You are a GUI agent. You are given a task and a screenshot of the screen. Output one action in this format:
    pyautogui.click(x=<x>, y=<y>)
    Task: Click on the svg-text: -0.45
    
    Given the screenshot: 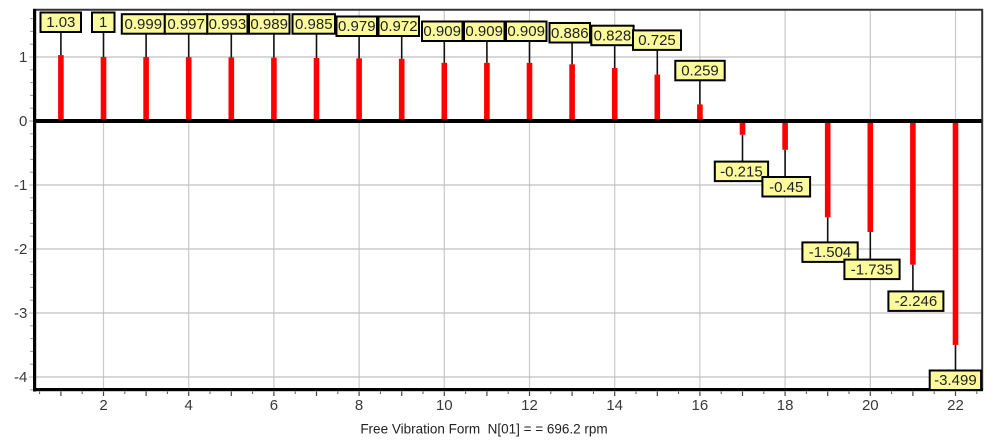 What is the action you would take?
    pyautogui.click(x=786, y=187)
    